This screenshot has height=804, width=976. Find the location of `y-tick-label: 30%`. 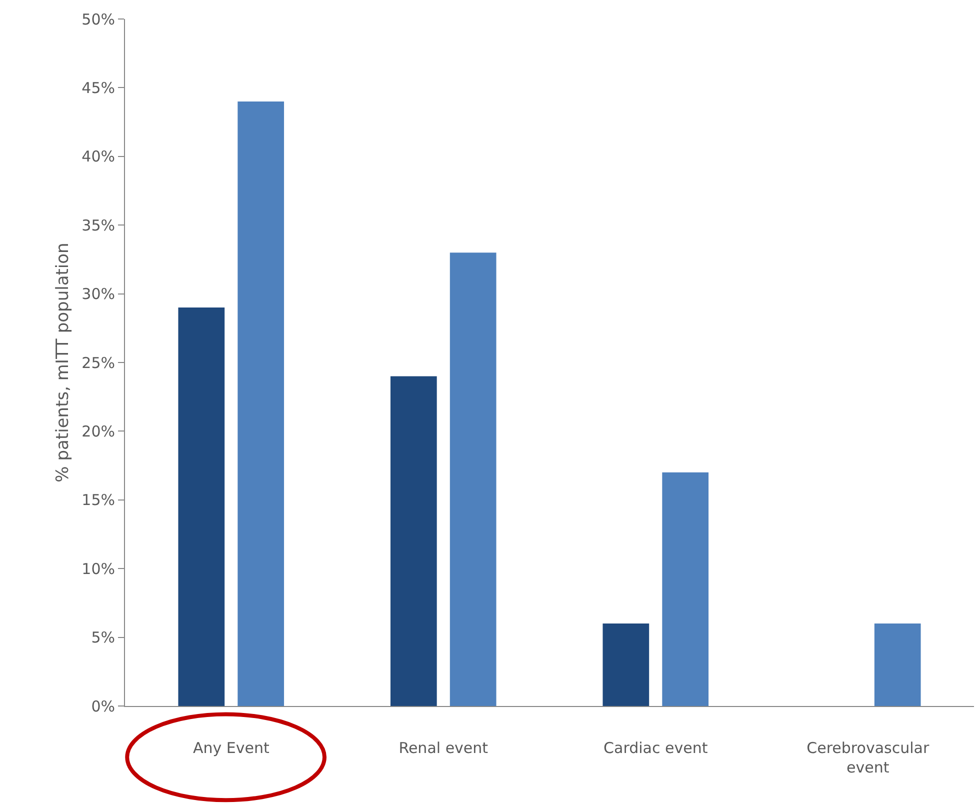

y-tick-label: 30% is located at coordinates (98, 294).